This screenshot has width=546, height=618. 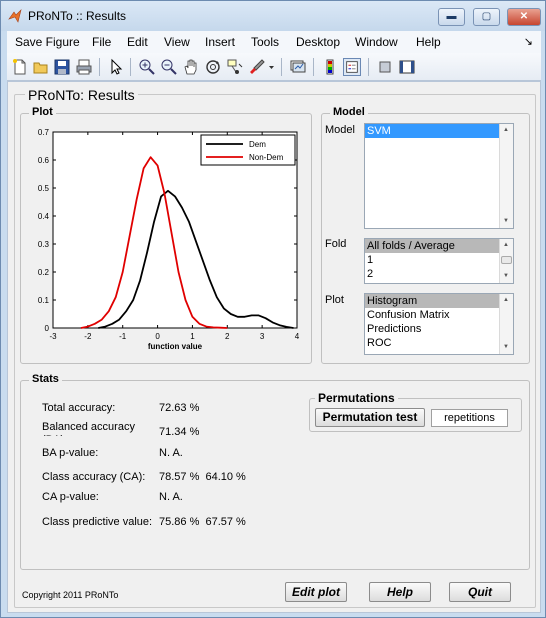 What do you see at coordinates (528, 42) in the screenshot?
I see `dock-arrow-icon: ↘` at bounding box center [528, 42].